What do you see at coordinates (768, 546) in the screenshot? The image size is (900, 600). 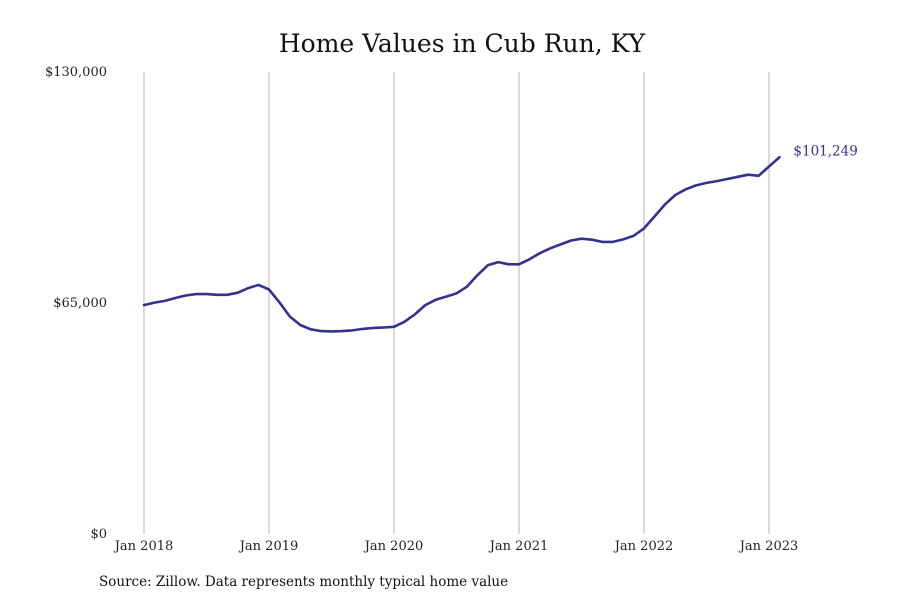 I see `x-tick-label: Jan 2023` at bounding box center [768, 546].